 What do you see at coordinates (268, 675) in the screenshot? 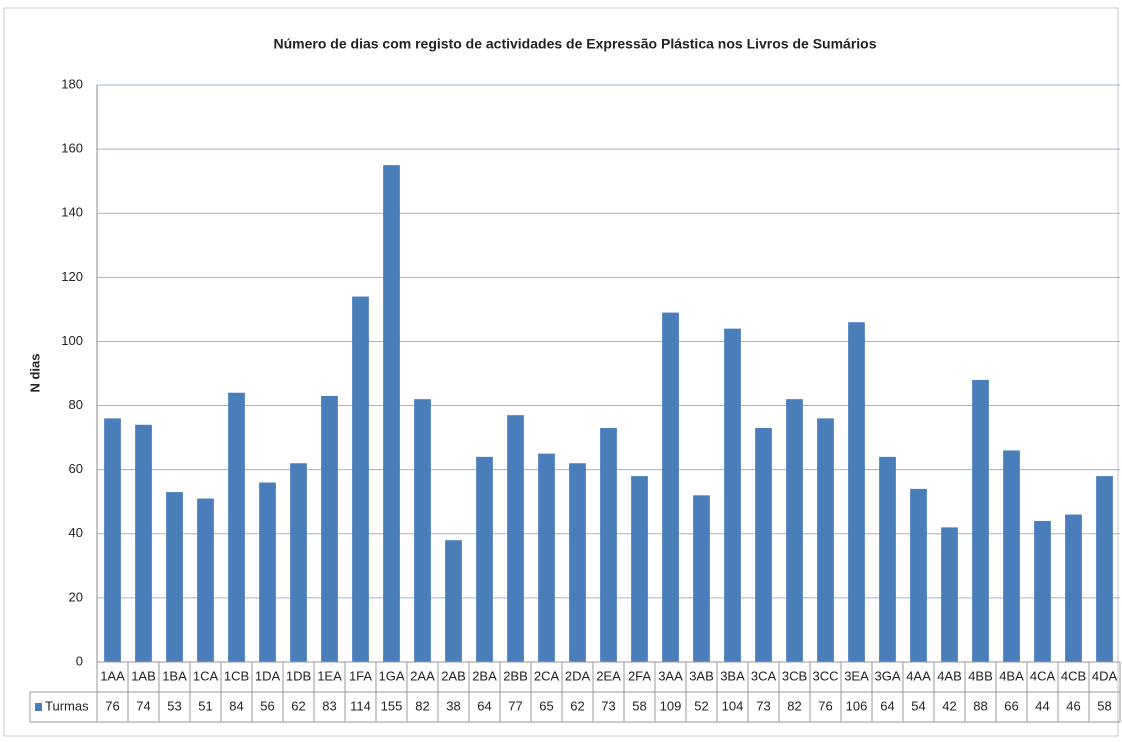
I see `x-tick-label: 1DA` at bounding box center [268, 675].